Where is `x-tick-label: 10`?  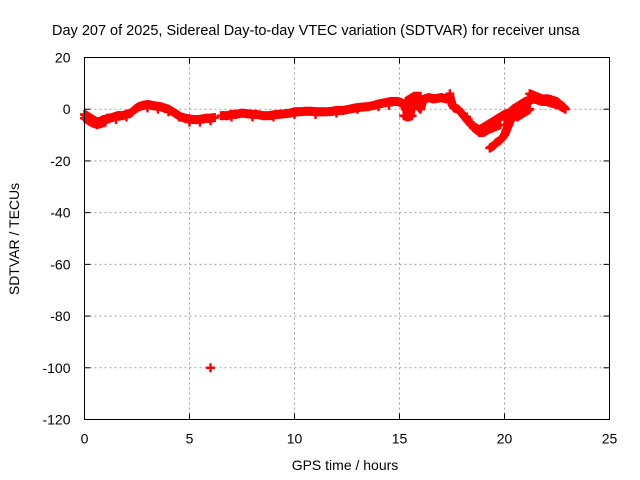 x-tick-label: 10 is located at coordinates (295, 439).